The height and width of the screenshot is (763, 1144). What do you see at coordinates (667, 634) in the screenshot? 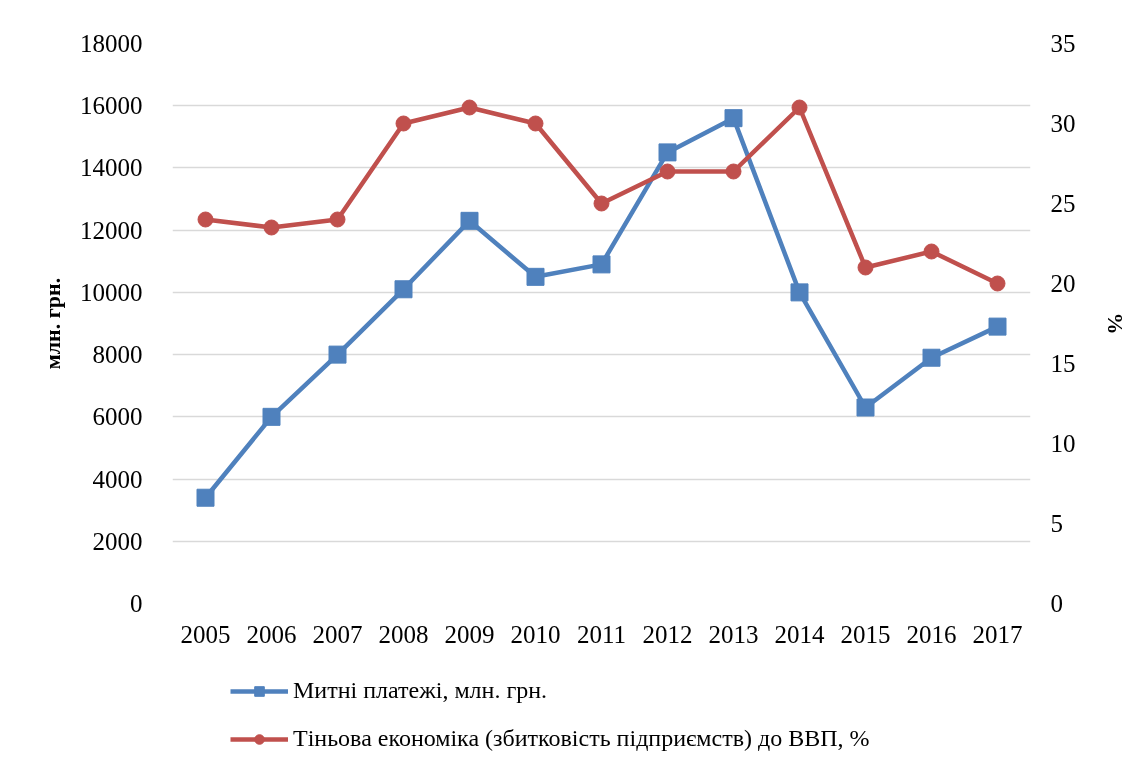
I see `x-tick-label: 2012` at bounding box center [667, 634].